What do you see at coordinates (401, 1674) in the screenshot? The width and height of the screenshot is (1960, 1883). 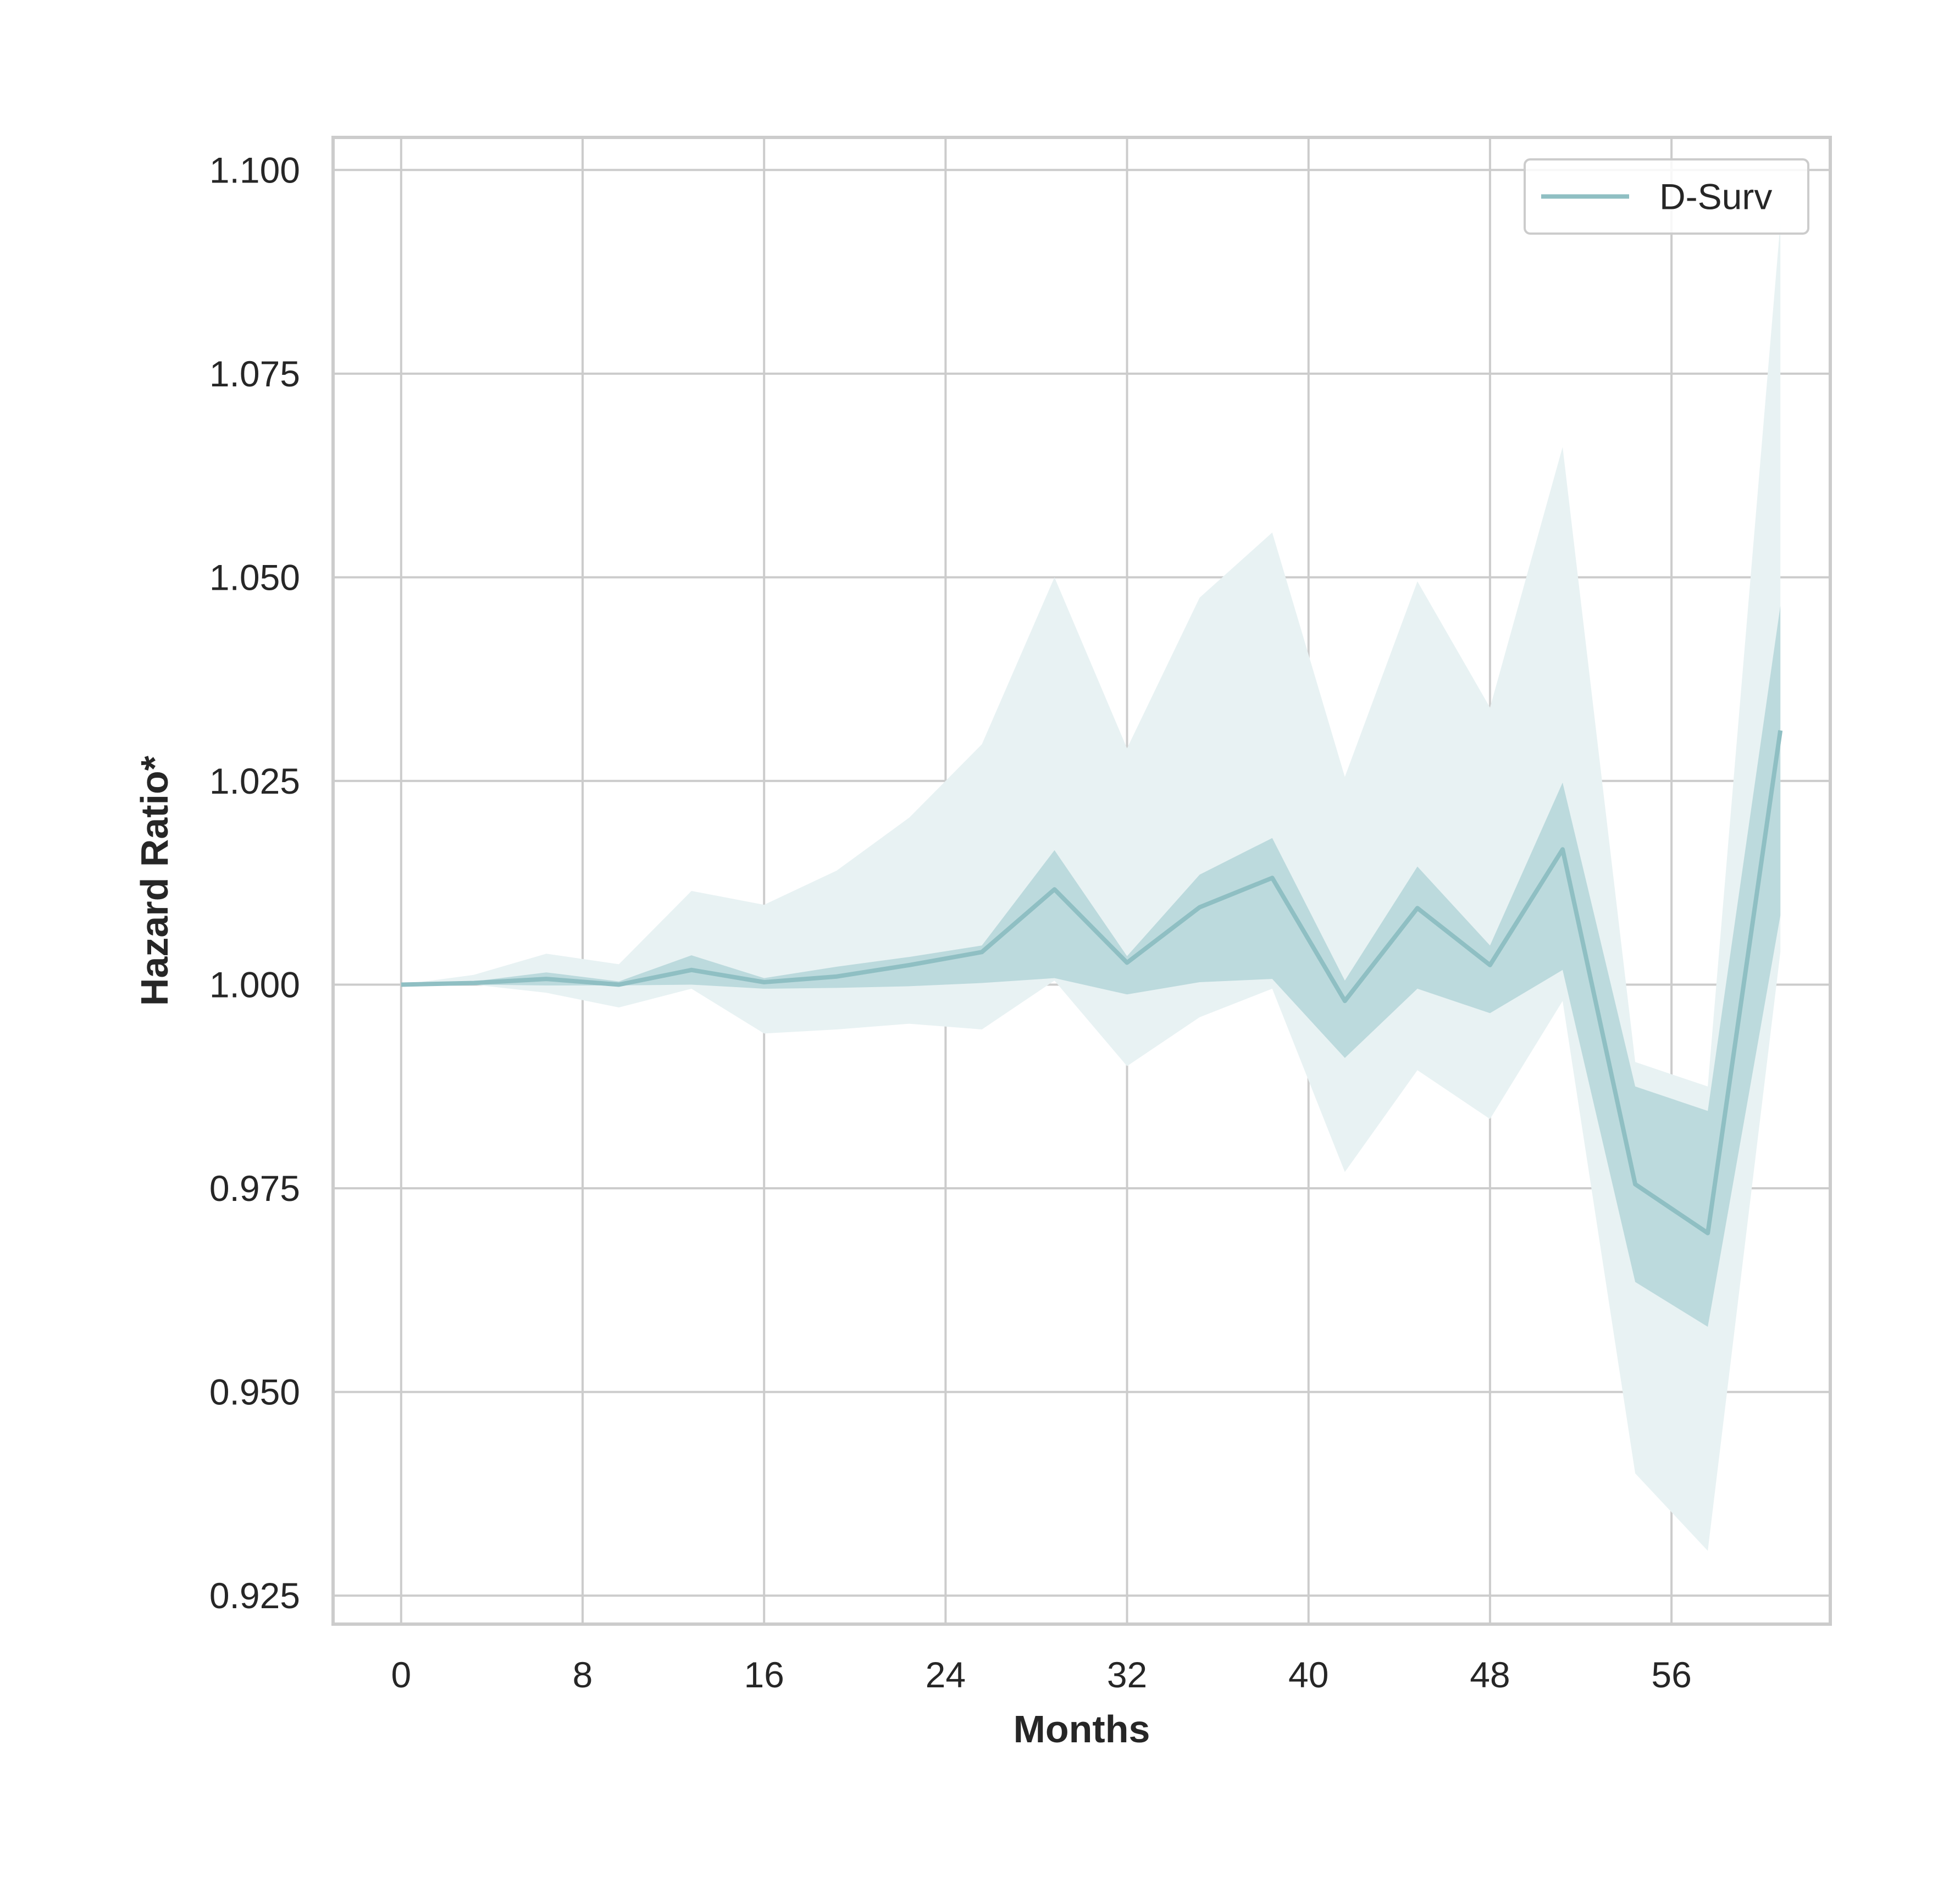 I see `x-tick-label-0: 0` at bounding box center [401, 1674].